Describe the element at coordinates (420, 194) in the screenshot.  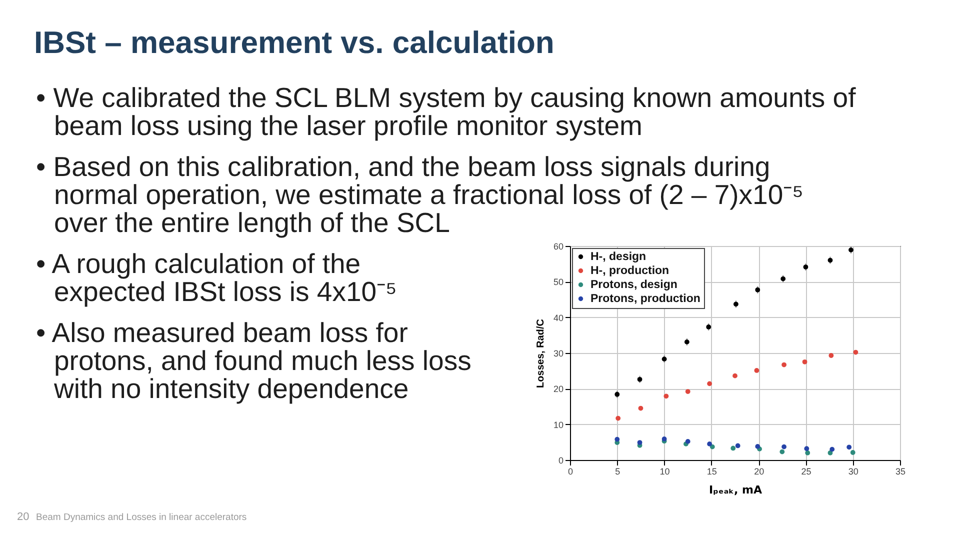
I see `text: • Based on this calibration, and the beam loss signals during normal operation, we estimate a fractional loss of (2 – 7)x10⁻⁵ over the entire length of the SCL` at that location.